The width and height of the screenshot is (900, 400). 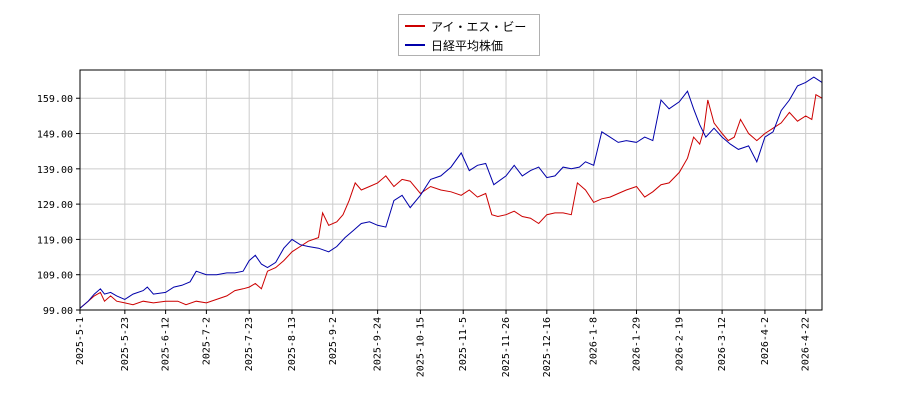 I want to click on legend-item-series-0: アイ・エス・ビー, so click(x=465, y=26).